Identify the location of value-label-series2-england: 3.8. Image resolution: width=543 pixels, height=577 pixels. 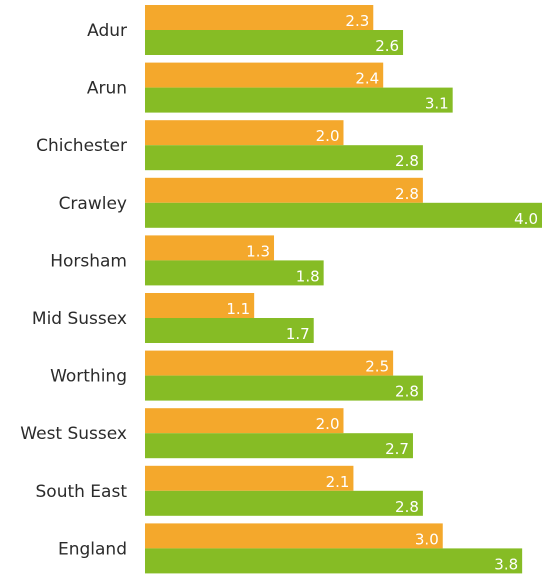
(506, 564).